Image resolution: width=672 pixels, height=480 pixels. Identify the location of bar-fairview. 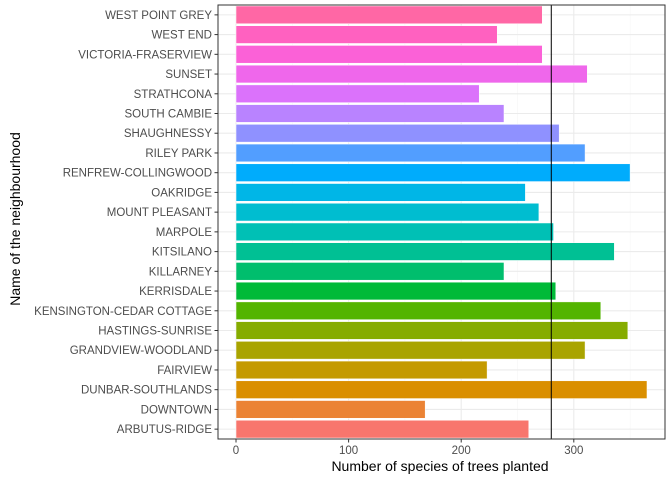
(361, 370).